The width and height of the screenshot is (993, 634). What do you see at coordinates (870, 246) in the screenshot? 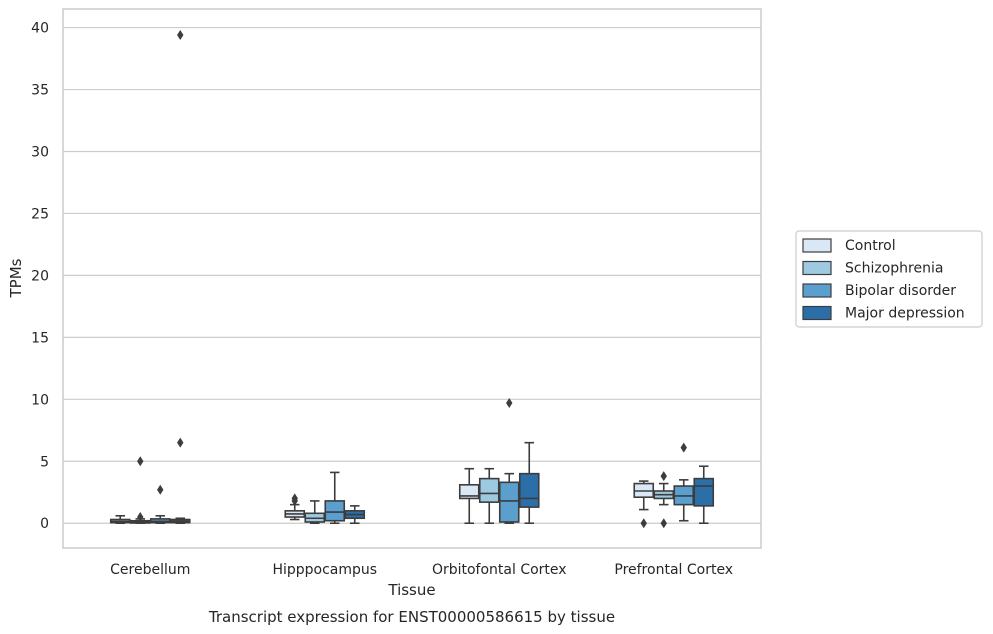
I see `legend-entry: Control` at bounding box center [870, 246].